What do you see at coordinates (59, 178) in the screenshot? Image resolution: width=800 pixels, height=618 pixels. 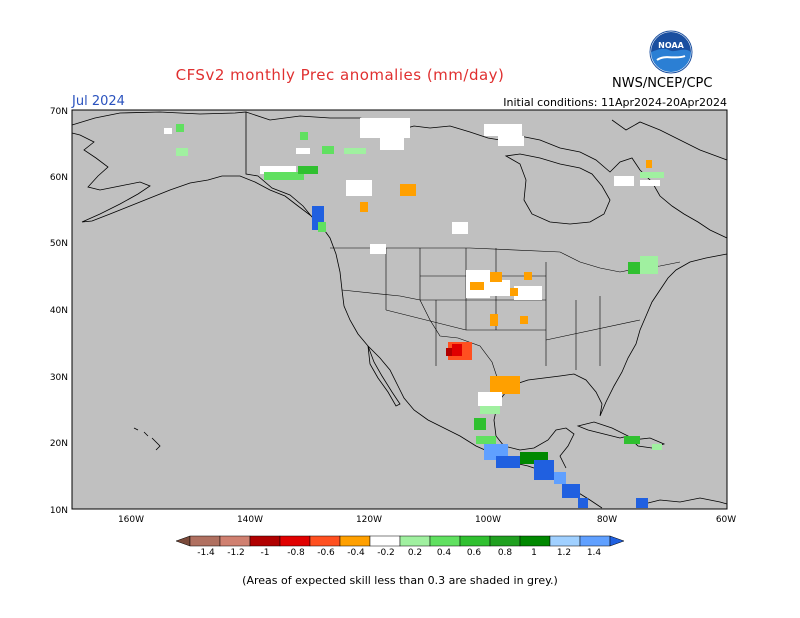 I see `lat-label-60n: 60N` at bounding box center [59, 178].